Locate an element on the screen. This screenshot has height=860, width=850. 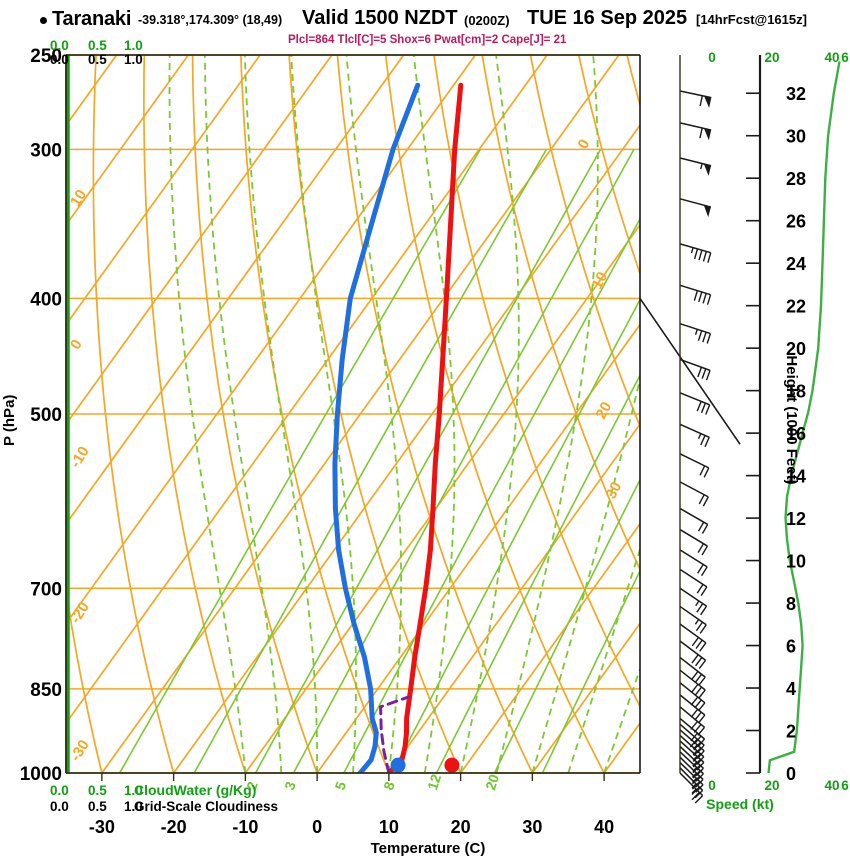
cloudwater-scale-top: 0.0 0.5 1.0 0.0 0.5 1.0 is located at coordinates (96, 52).